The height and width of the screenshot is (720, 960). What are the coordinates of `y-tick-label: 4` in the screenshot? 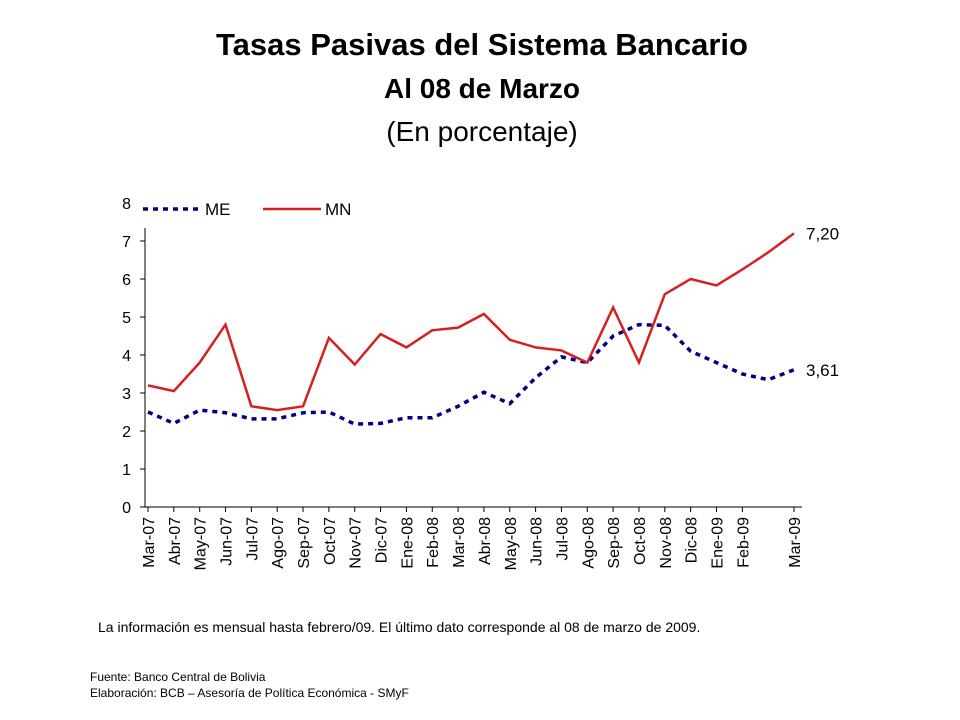 It's located at (126, 356).